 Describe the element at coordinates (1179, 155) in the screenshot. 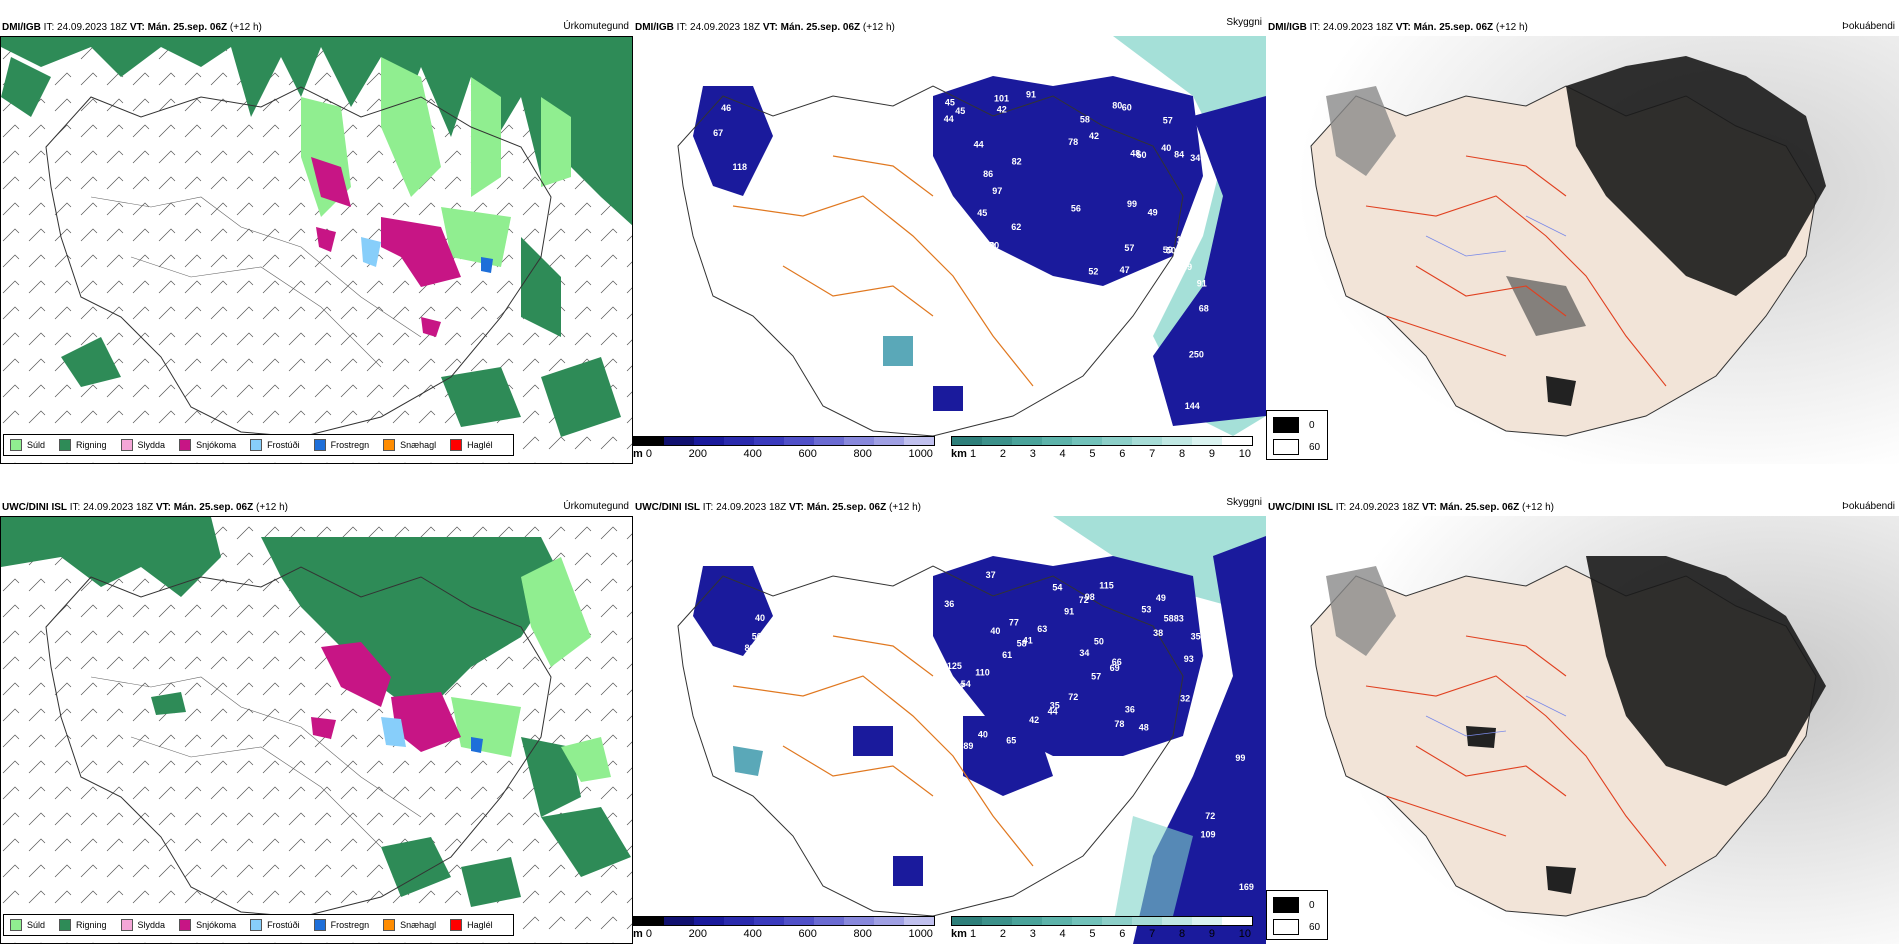

I see `cloud-base-label: 84` at that location.